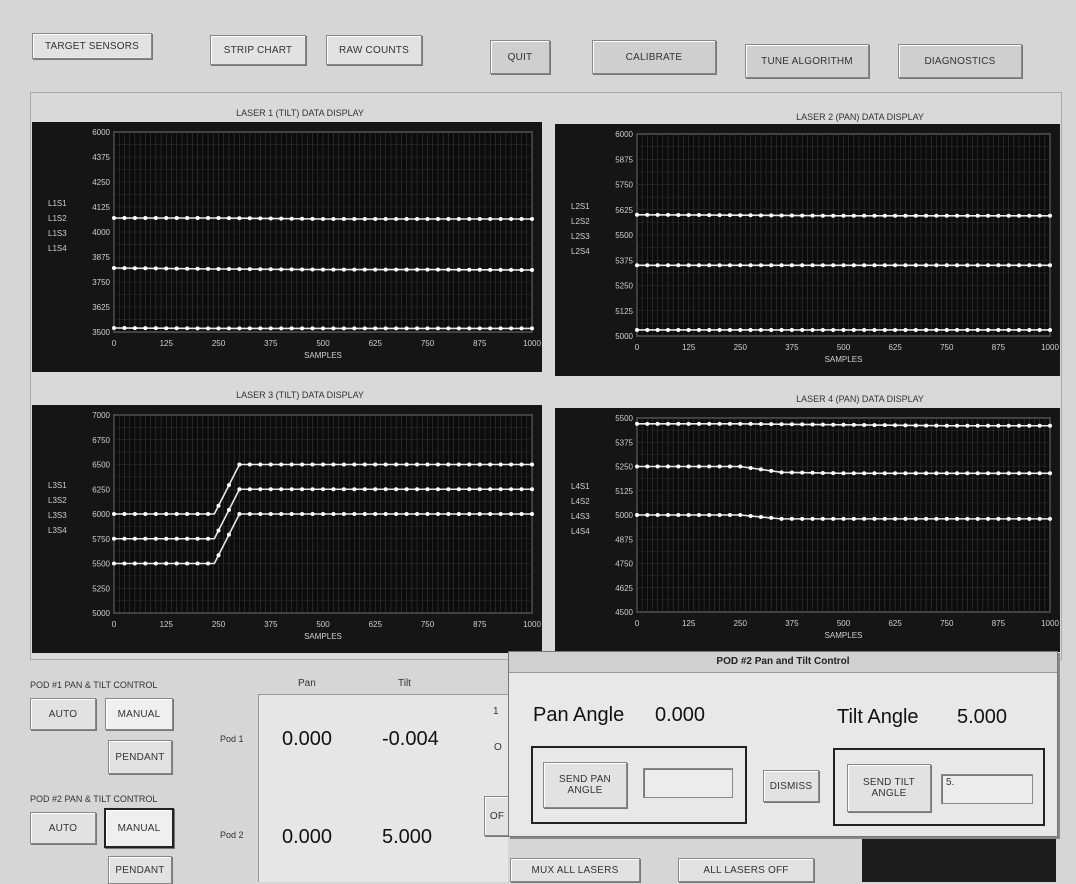 Image resolution: width=1076 pixels, height=884 pixels. I want to click on send-pan-angle-button: SEND PAN ANGLE, so click(585, 785).